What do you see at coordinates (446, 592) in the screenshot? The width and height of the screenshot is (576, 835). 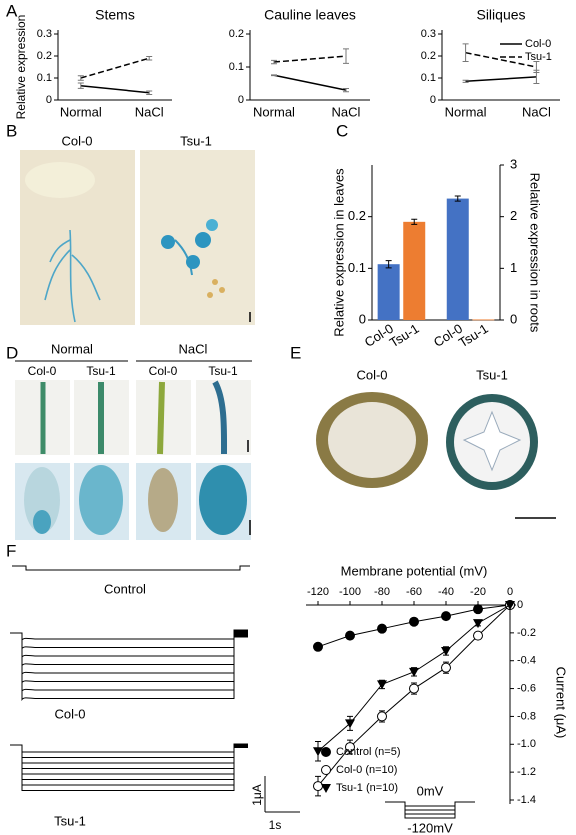 I see `x-tick-label: -40` at bounding box center [446, 592].